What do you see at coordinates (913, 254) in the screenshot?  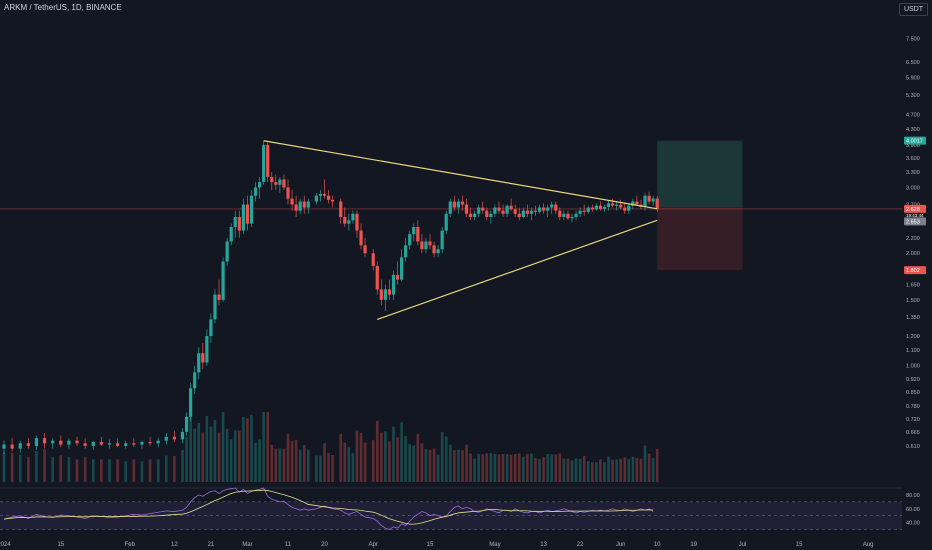 I see `price-tick-label: 2.000` at bounding box center [913, 254].